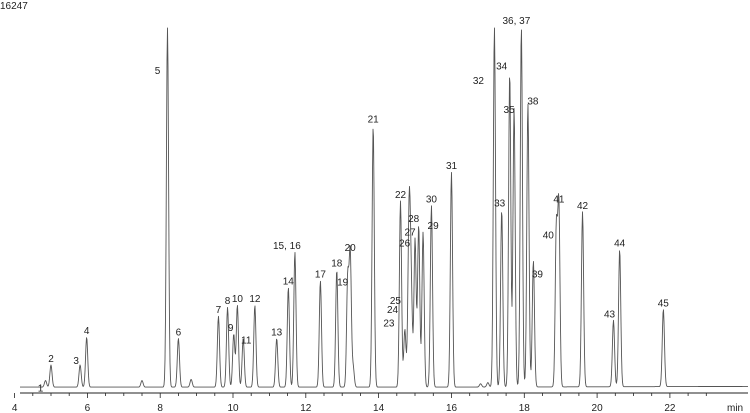  What do you see at coordinates (179, 332) in the screenshot?
I see `peak-label: 6` at bounding box center [179, 332].